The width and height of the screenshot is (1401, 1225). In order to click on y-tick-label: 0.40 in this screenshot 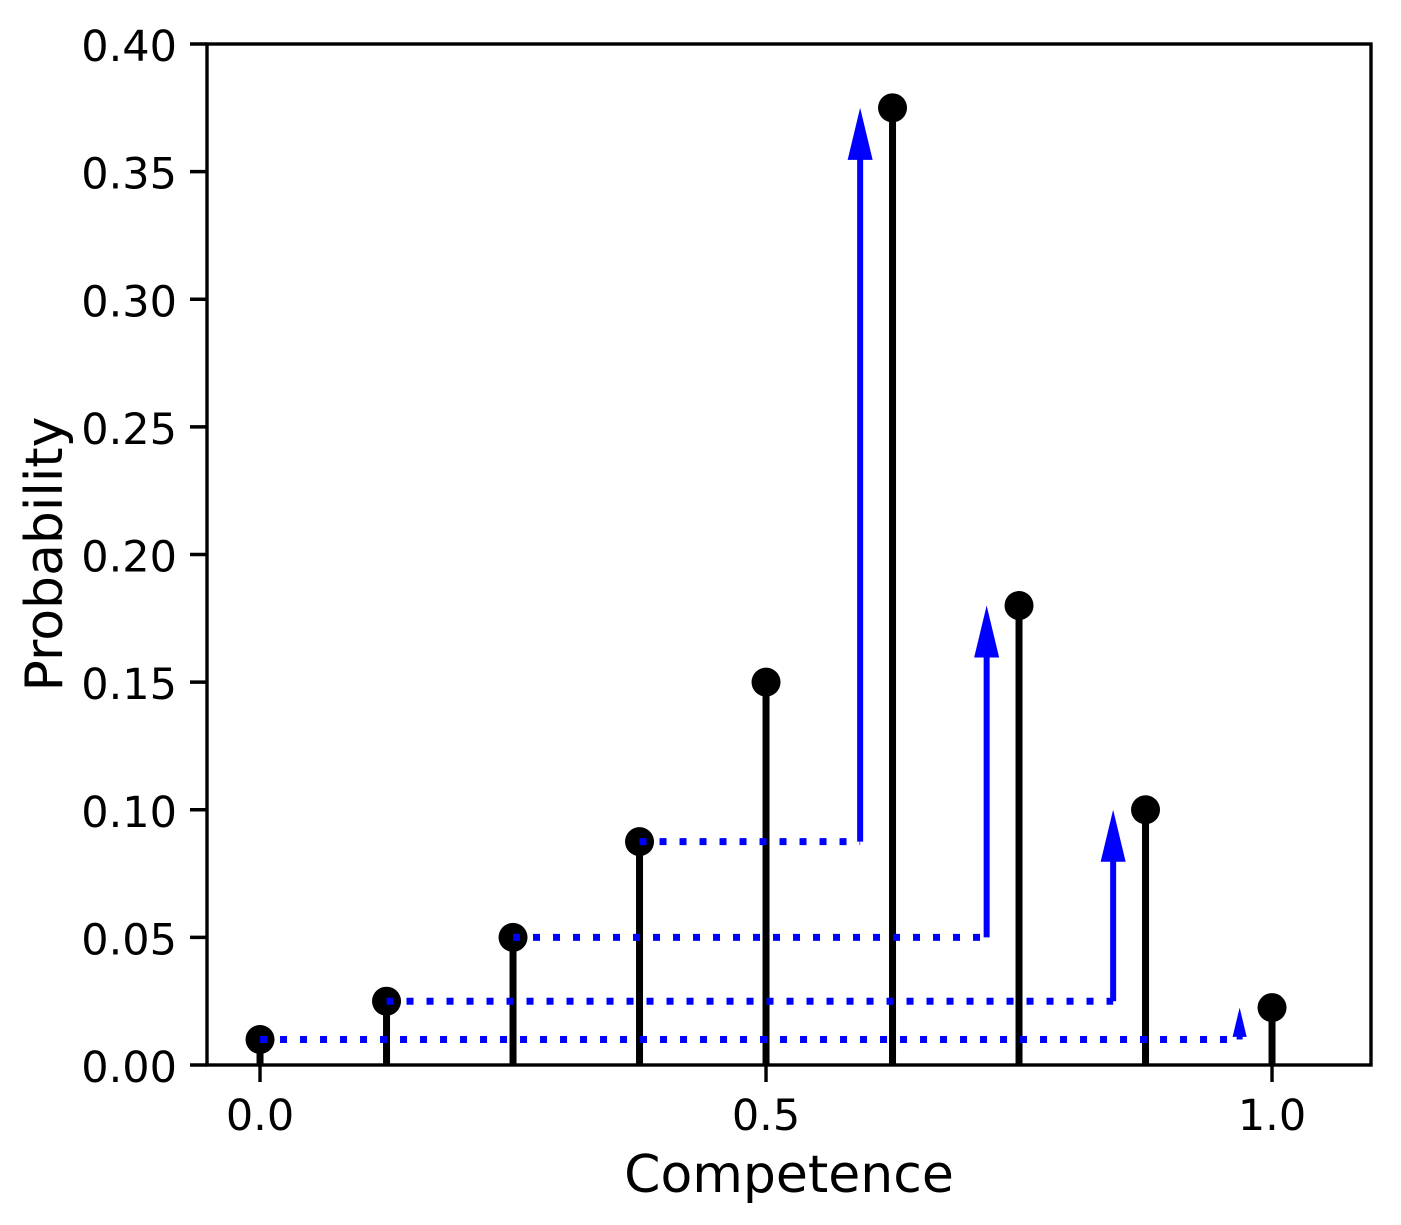, I will do `click(129, 47)`.